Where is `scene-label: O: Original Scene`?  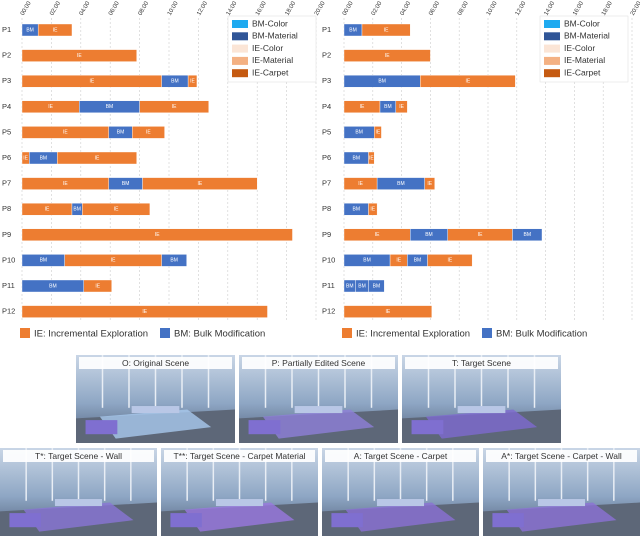 scene-label: O: Original Scene is located at coordinates (155, 363).